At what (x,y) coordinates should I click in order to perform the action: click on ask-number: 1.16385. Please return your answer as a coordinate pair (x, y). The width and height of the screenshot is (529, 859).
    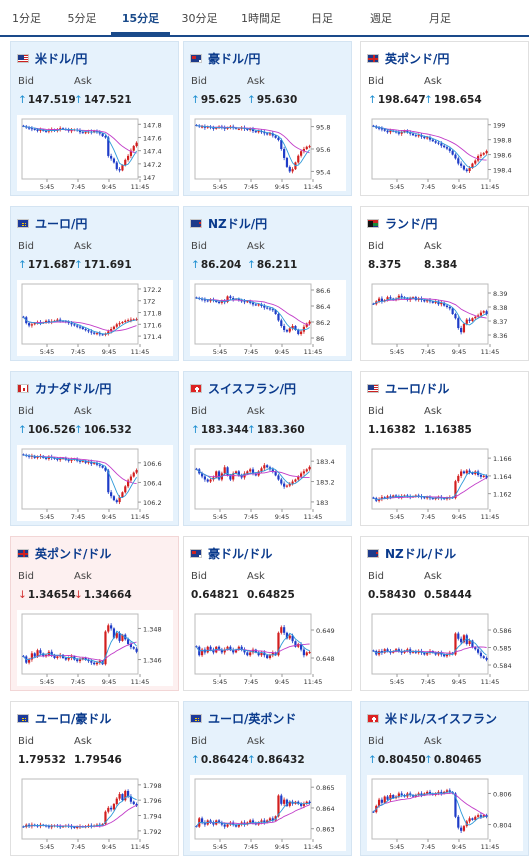
    Looking at the image, I should click on (448, 430).